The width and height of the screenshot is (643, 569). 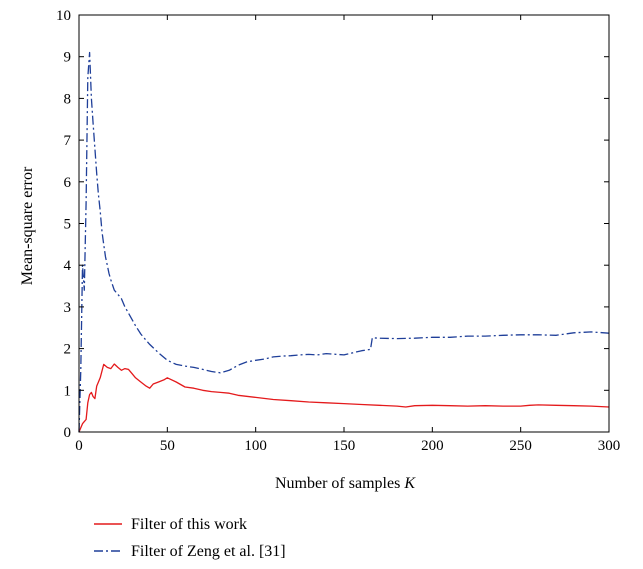 I want to click on x-axis-title: Number of samples K, so click(x=345, y=483).